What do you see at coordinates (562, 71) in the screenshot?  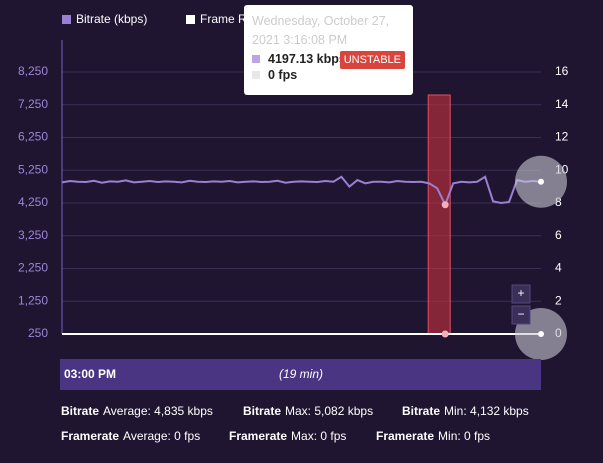 I see `y2-tick-label: 16` at bounding box center [562, 71].